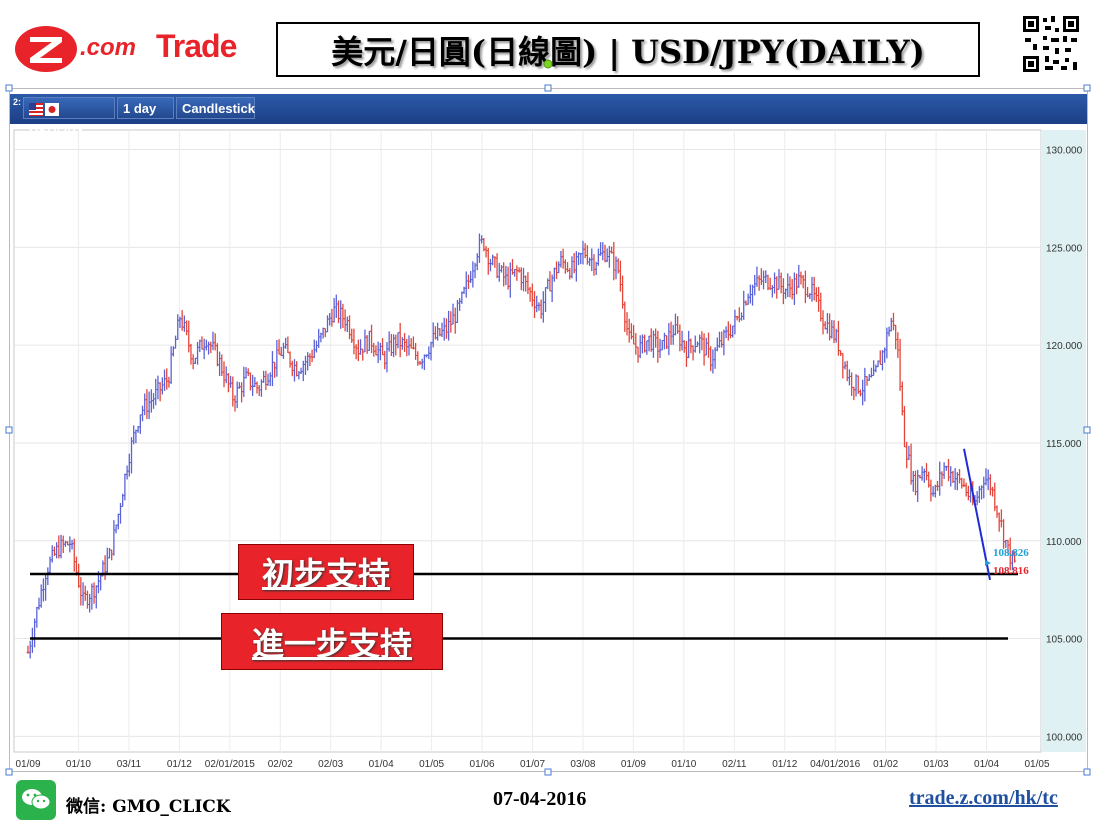 Image resolution: width=1105 pixels, height=826 pixels. Describe the element at coordinates (1064, 640) in the screenshot. I see `y-tick-label: 105.000` at that location.